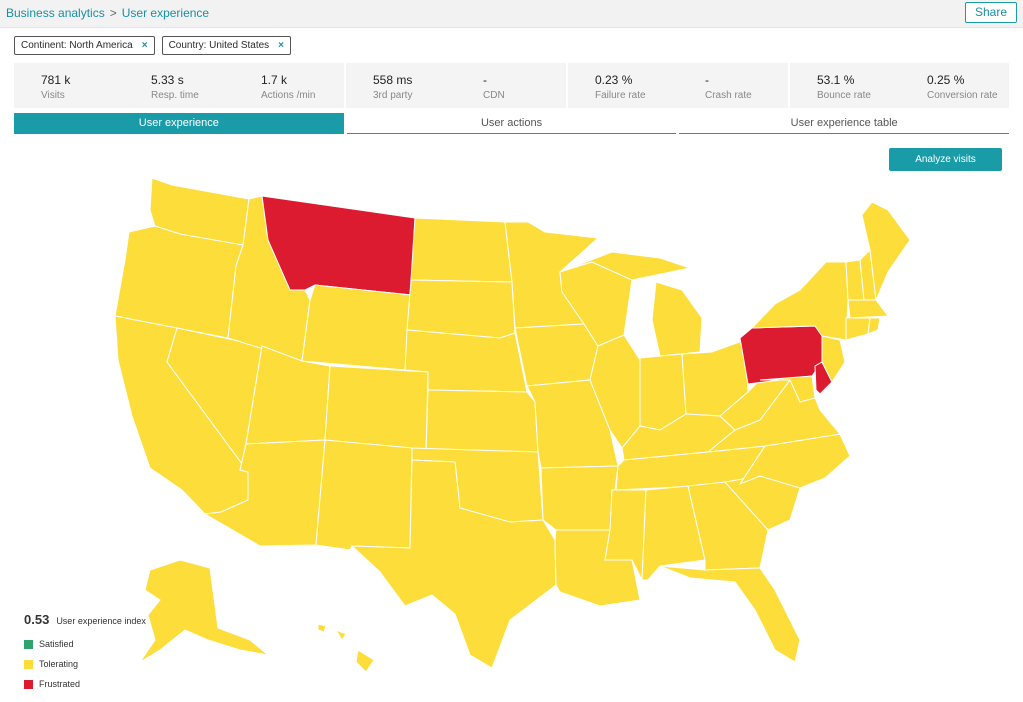  What do you see at coordinates (823, 378) in the screenshot?
I see `state-delaware` at bounding box center [823, 378].